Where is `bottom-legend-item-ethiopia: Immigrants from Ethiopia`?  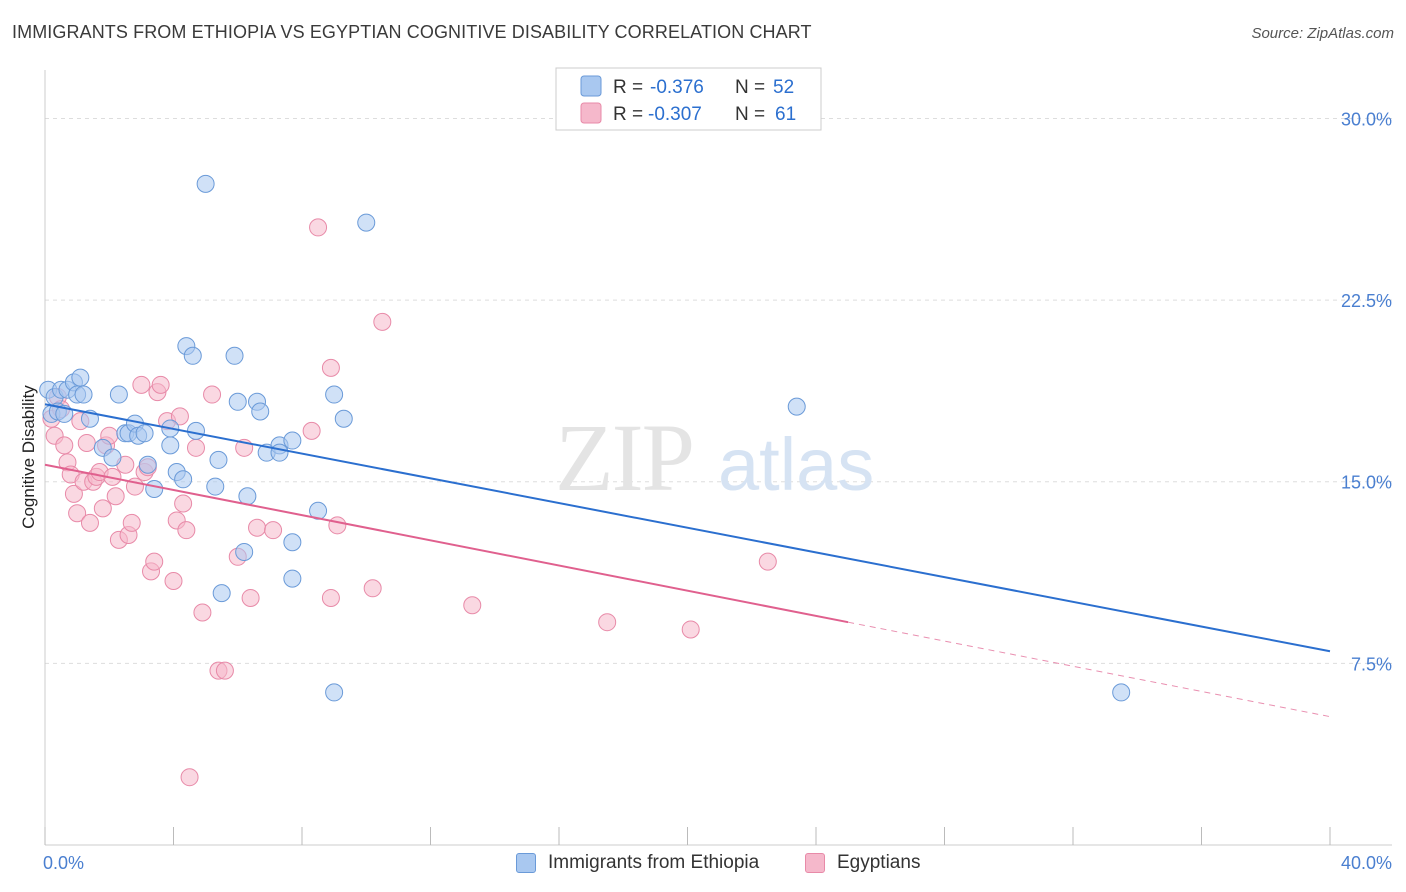 bottom-legend-item-ethiopia: Immigrants from Ethiopia is located at coordinates (637, 863).